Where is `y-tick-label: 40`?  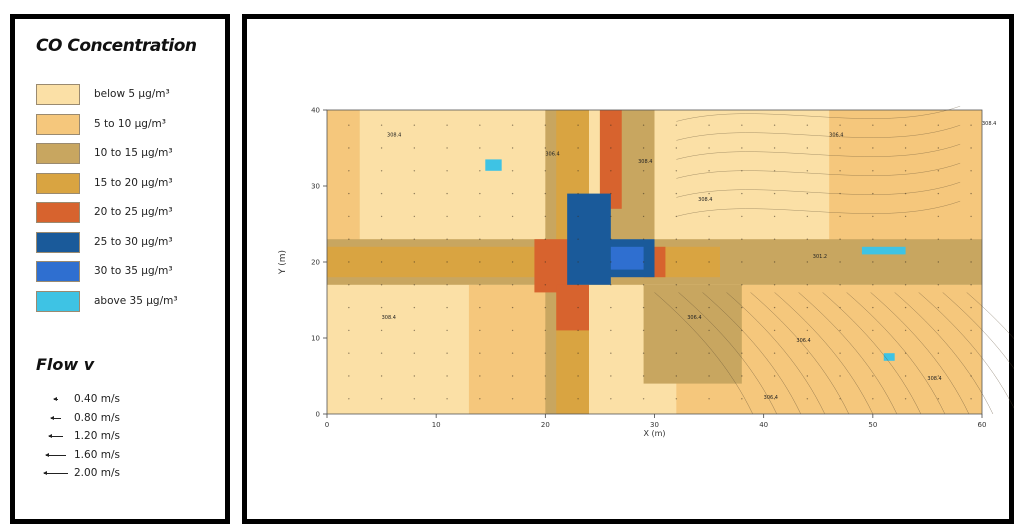
y-tick-label: 40 is located at coordinates (315, 111).